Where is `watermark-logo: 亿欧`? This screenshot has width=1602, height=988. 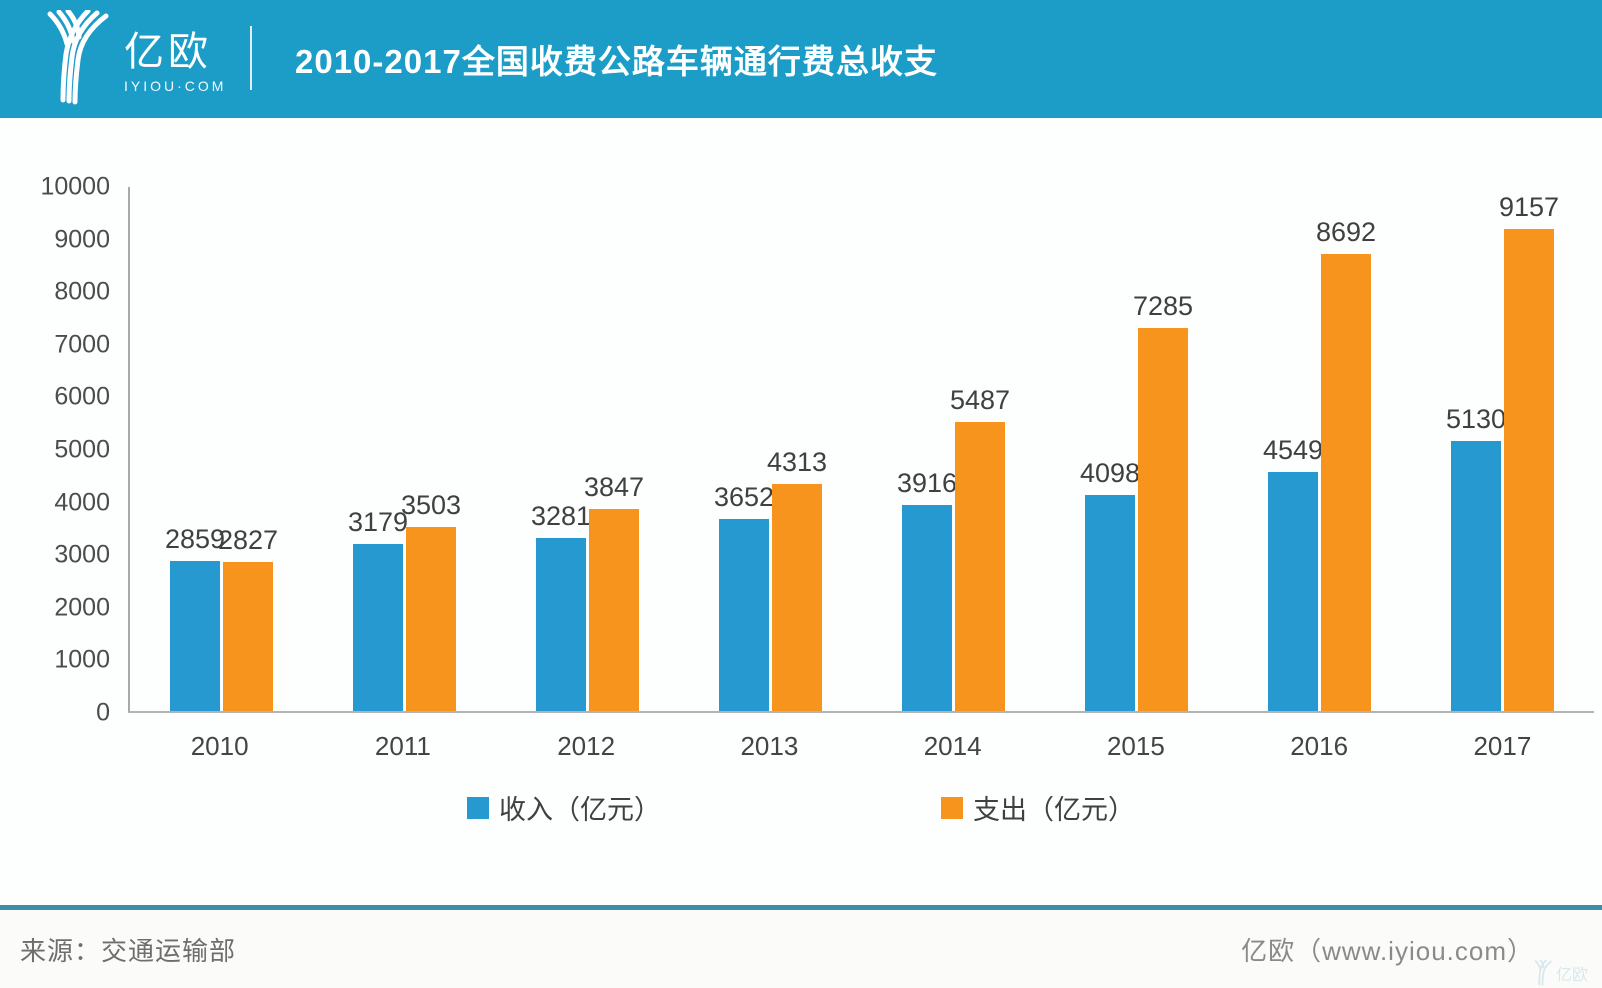 watermark-logo: 亿欧 is located at coordinates (1561, 973).